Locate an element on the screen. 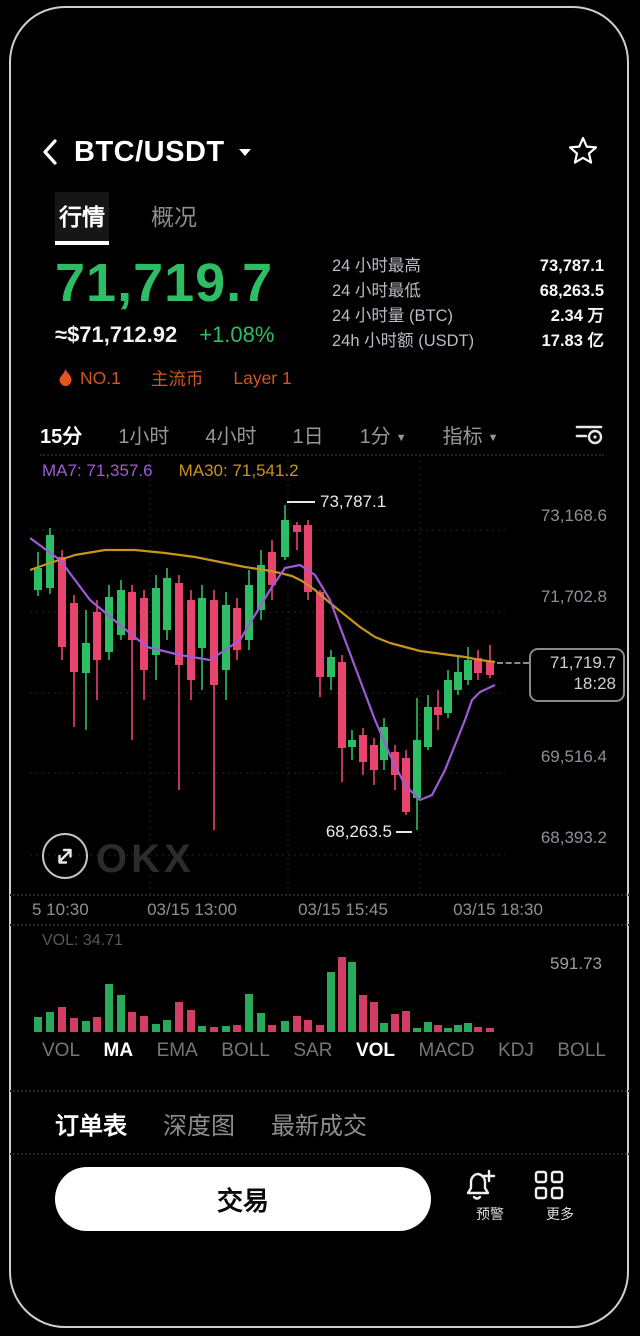 The width and height of the screenshot is (640, 1336). ma30-value: MA30: 71,541.2 is located at coordinates (238, 470).